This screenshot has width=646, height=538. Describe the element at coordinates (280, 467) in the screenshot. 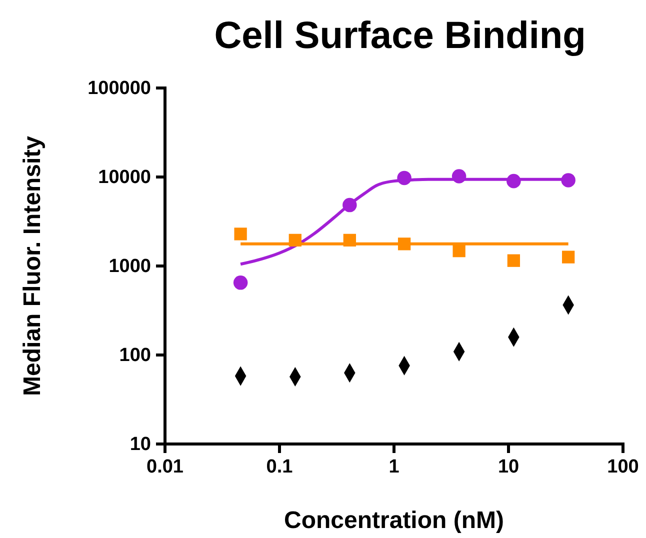

I see `x-tick-label: 0.1` at that location.